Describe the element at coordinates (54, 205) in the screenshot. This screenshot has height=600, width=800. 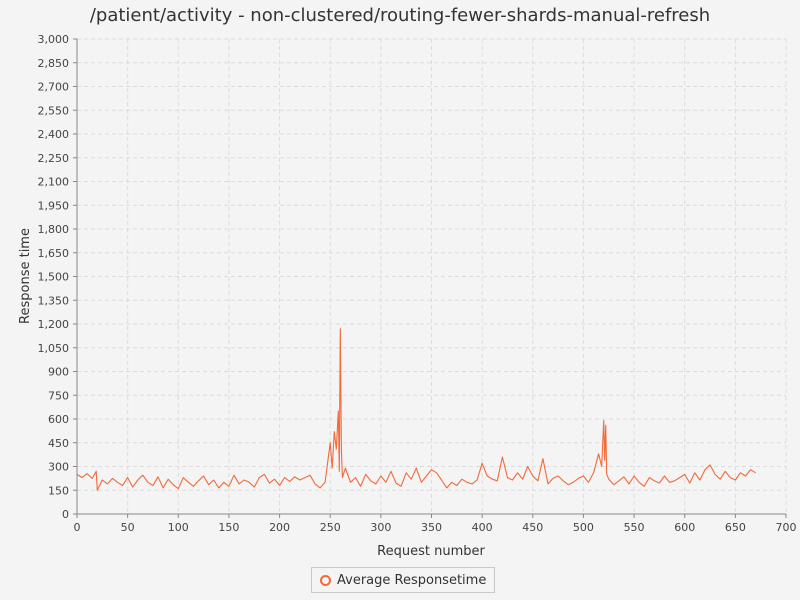
I see `y-tick-label: 1,950` at that location.